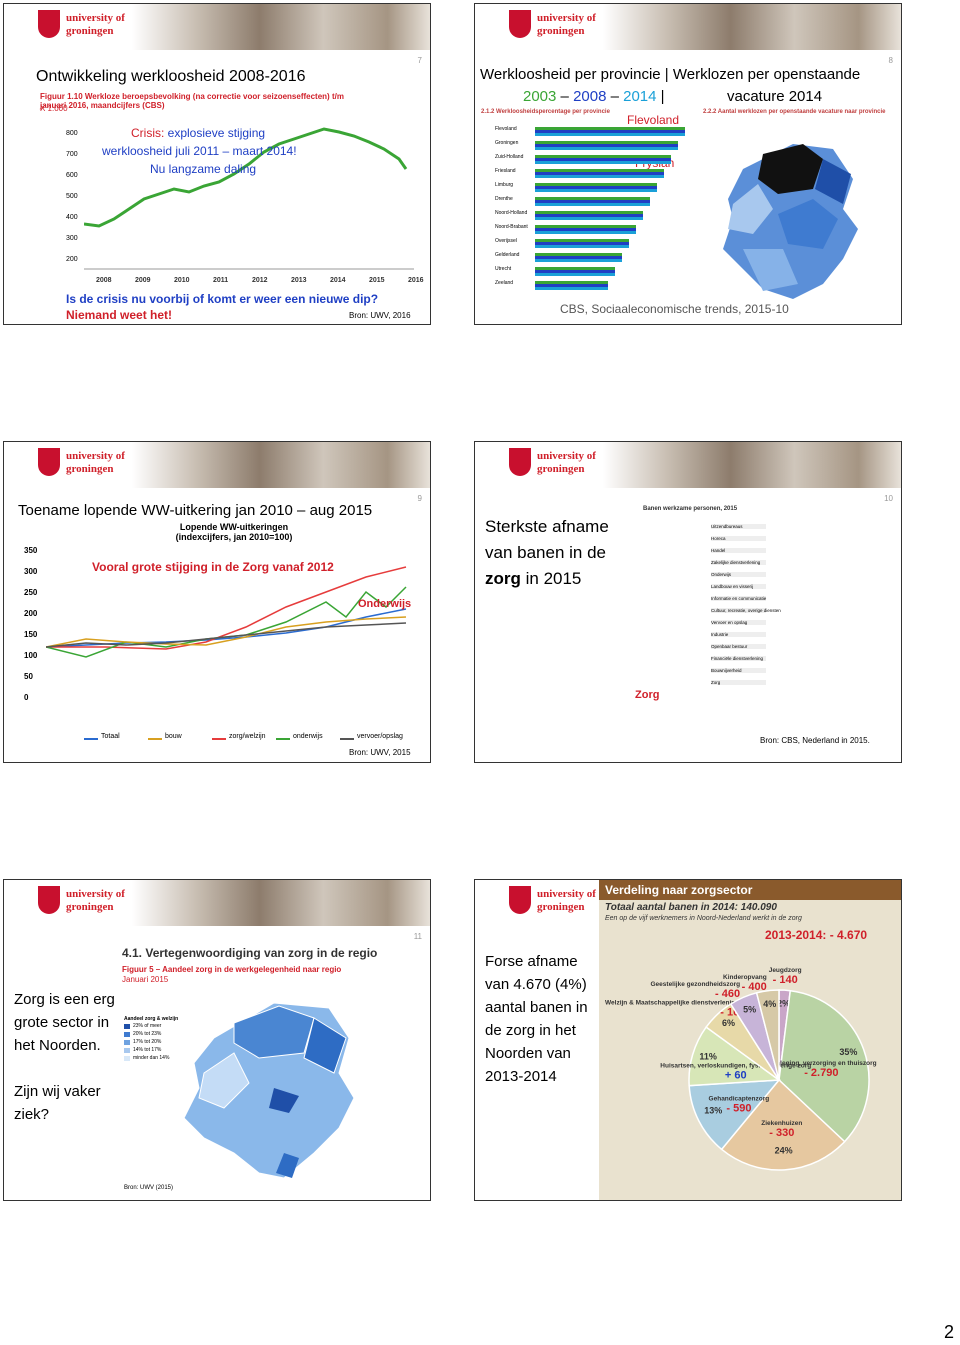 This screenshot has height=1345, width=960. Describe the element at coordinates (28, 676) in the screenshot. I see `y-tick-label: 50` at that location.